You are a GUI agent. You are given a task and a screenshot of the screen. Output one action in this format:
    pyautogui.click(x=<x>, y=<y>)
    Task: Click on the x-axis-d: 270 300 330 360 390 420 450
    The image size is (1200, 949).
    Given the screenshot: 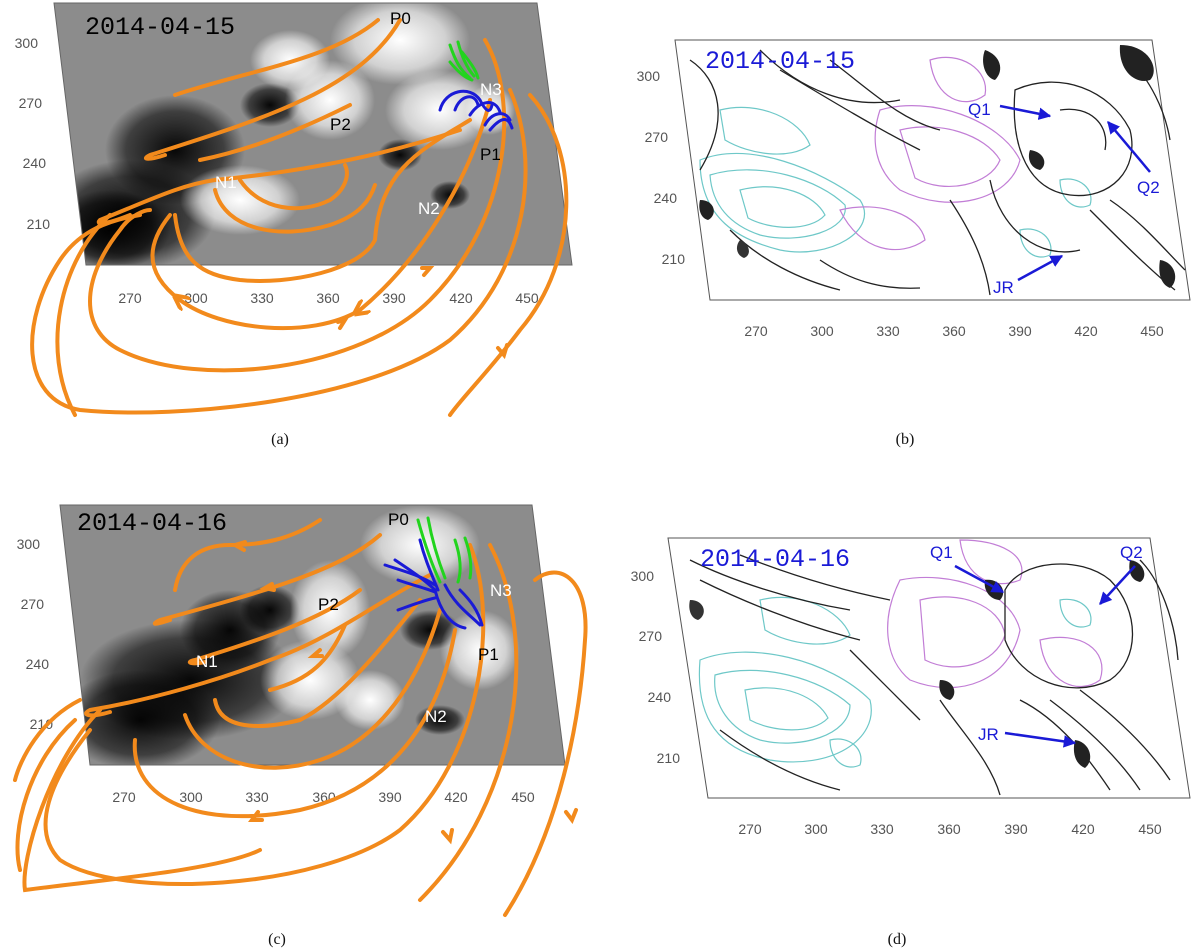 What is the action you would take?
    pyautogui.click(x=950, y=829)
    